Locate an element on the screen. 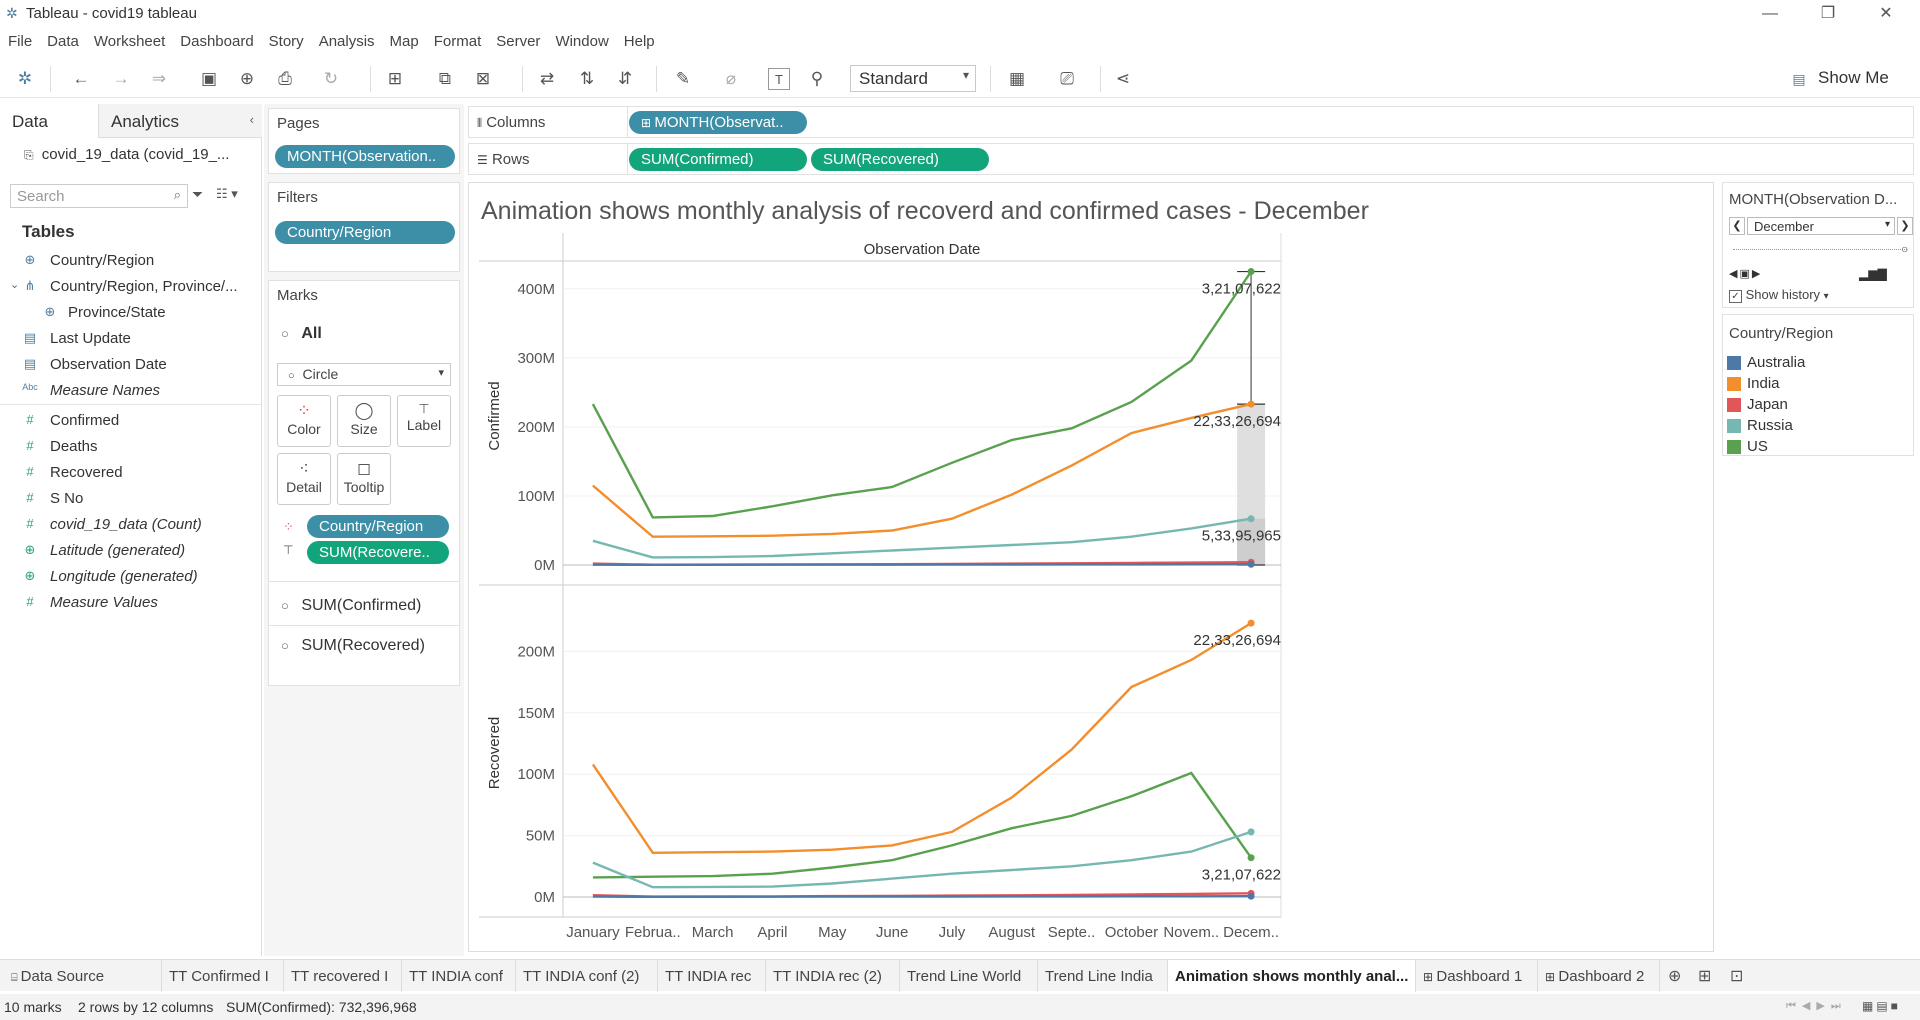  minimize-icon: — is located at coordinates (1770, 13).